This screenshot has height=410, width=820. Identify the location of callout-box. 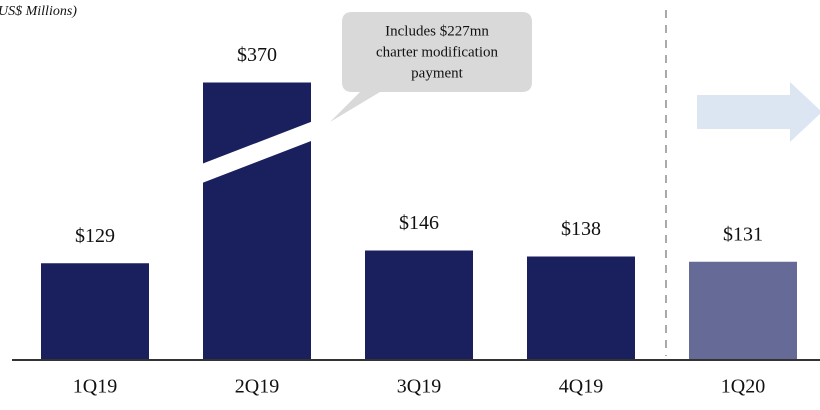
(431, 67).